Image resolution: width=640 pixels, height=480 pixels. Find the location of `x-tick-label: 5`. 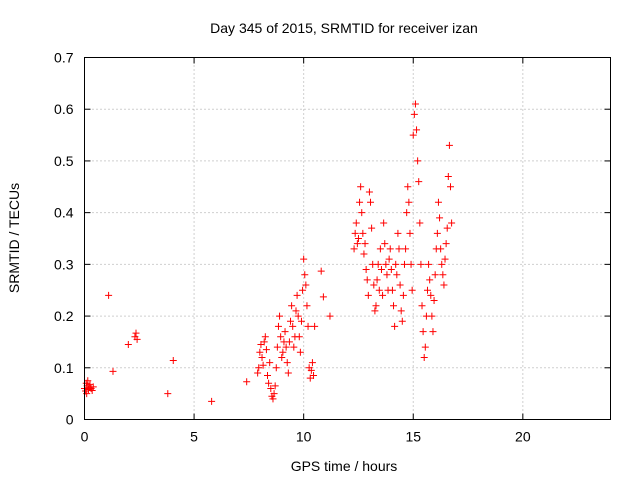

x-tick-label: 5 is located at coordinates (194, 437).